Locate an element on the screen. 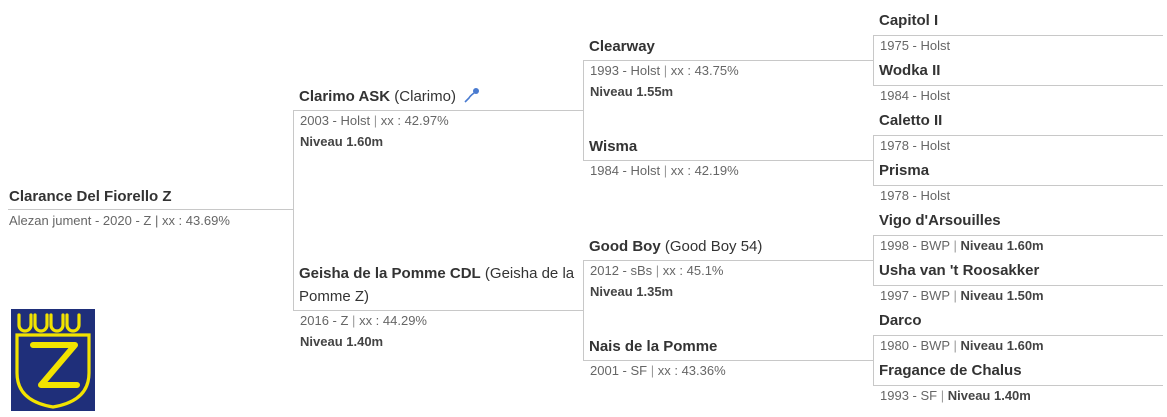 This screenshot has height=417, width=1167. gen3-level: Niveau 1.35m is located at coordinates (632, 291).